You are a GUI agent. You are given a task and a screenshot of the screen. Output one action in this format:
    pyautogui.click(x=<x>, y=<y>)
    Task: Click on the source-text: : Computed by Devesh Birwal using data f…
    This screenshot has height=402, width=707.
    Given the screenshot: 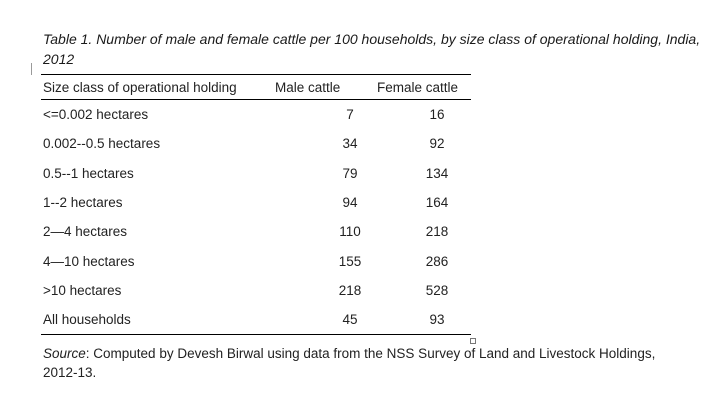 What is the action you would take?
    pyautogui.click(x=349, y=363)
    